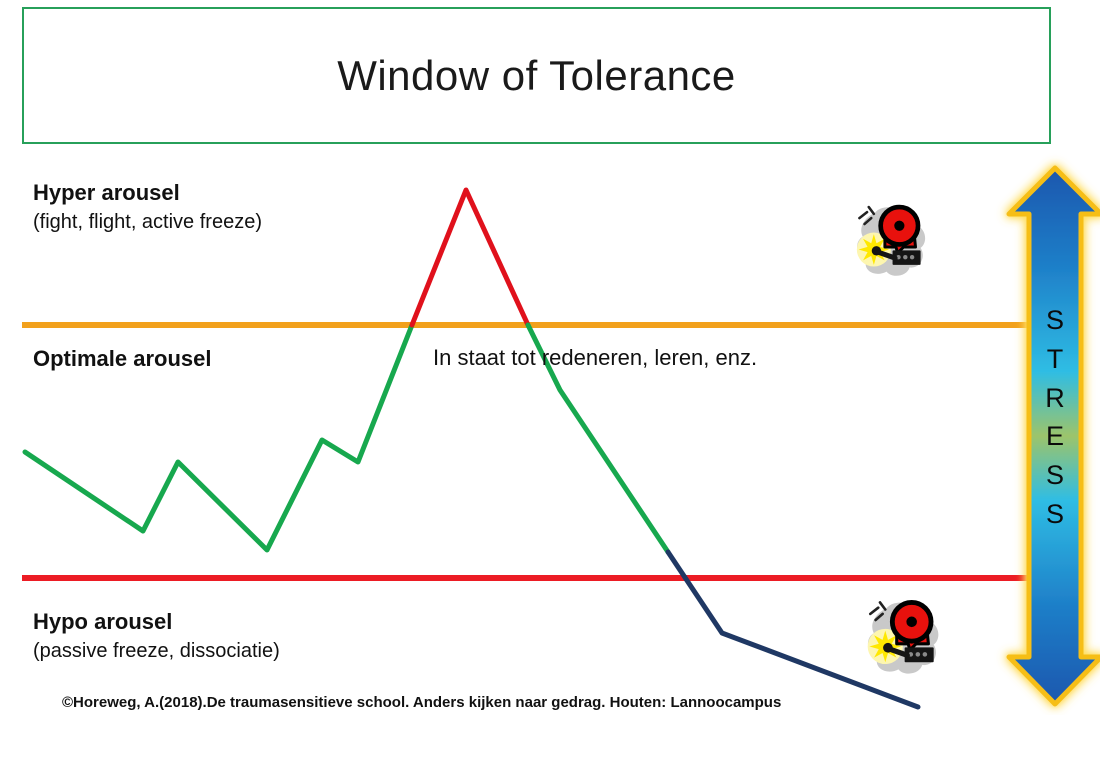 Image resolution: width=1100 pixels, height=759 pixels. I want to click on stress-arrow, so click(1053, 436).